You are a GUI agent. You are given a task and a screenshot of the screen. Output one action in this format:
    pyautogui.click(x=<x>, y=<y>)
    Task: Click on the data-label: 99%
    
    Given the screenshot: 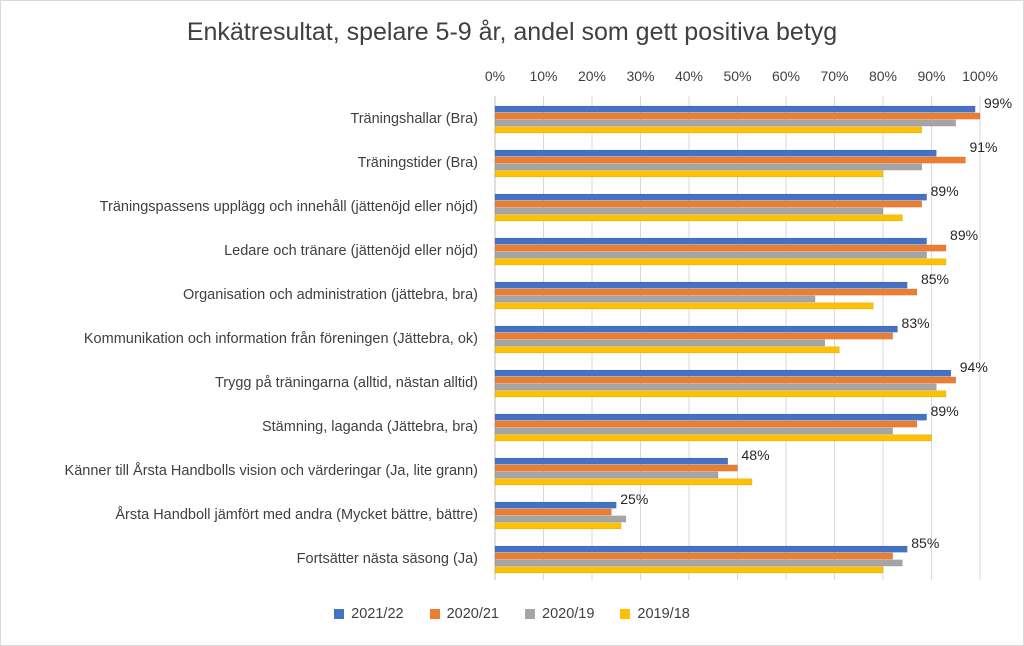 What is the action you would take?
    pyautogui.click(x=998, y=103)
    